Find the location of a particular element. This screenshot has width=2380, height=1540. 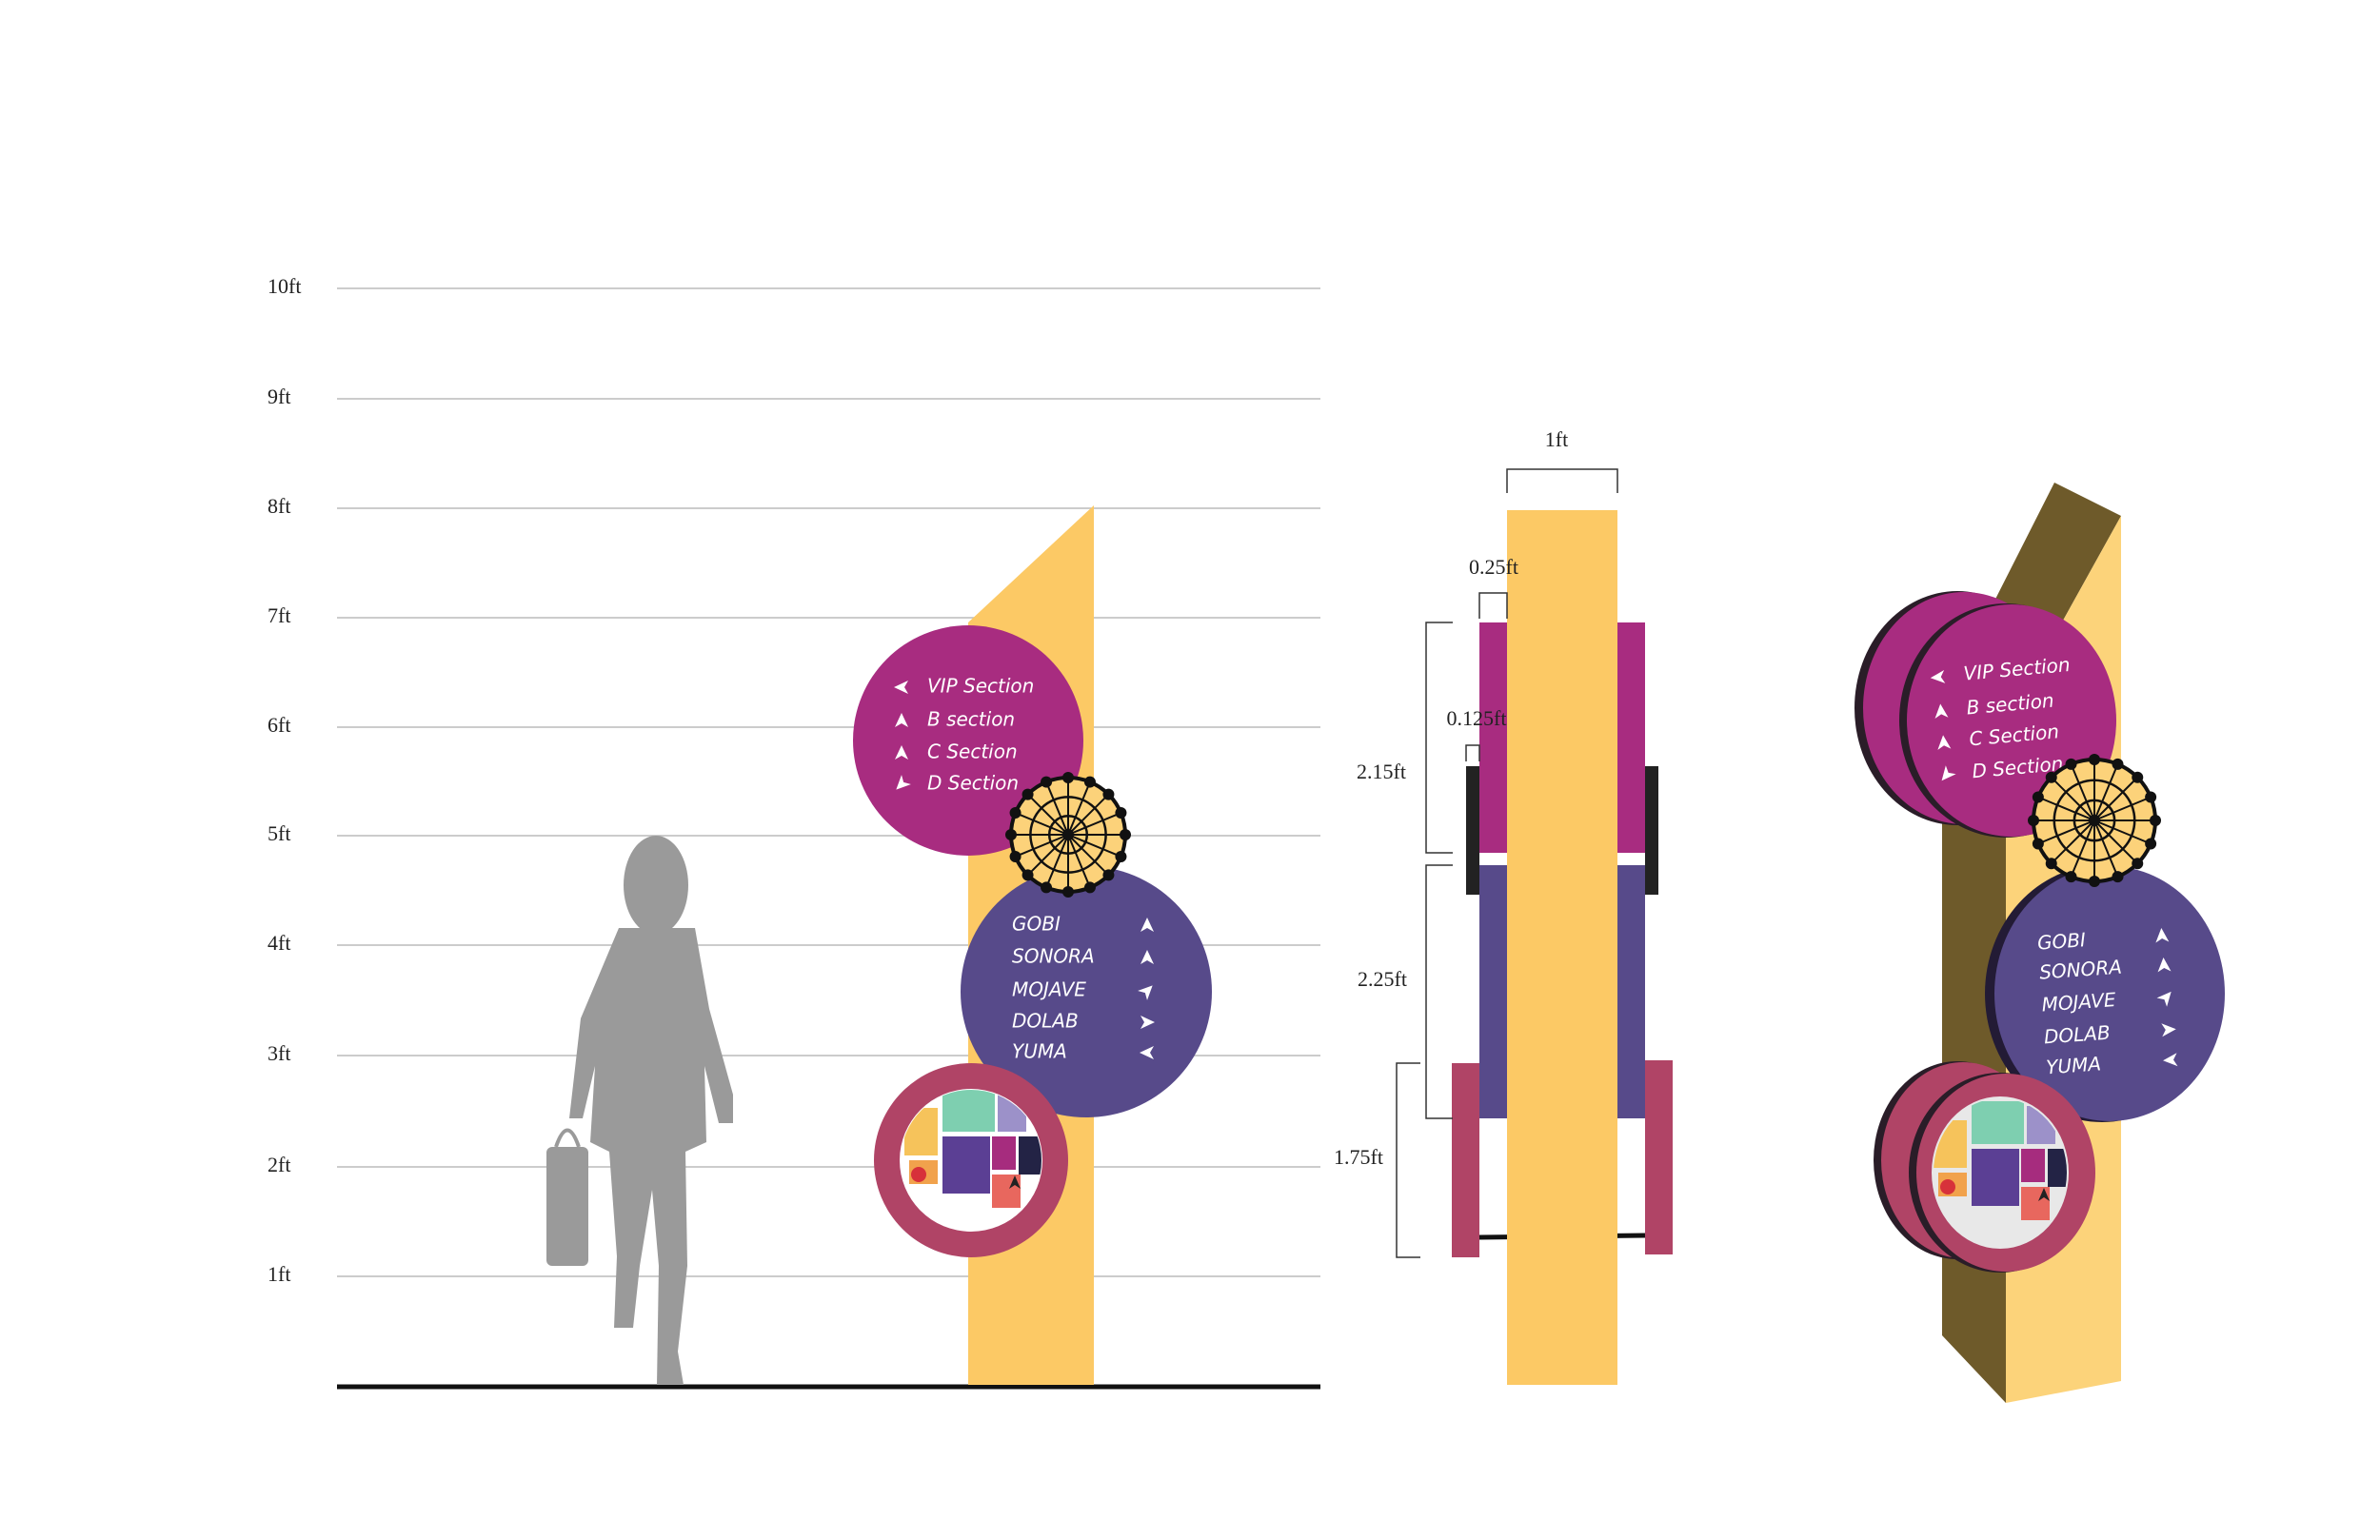

dimension-label: 2.15ft is located at coordinates (1381, 771).